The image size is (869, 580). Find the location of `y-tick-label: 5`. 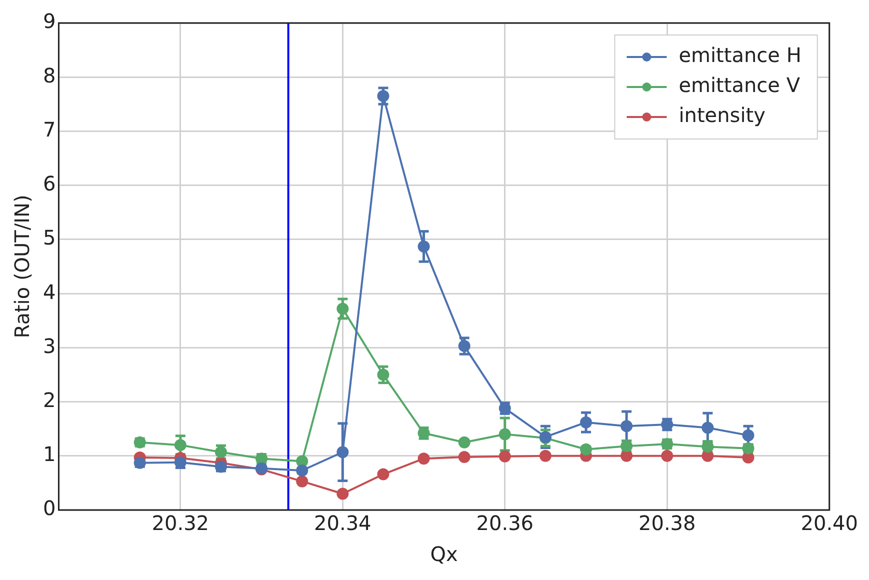

y-tick-label: 5 is located at coordinates (49, 238).